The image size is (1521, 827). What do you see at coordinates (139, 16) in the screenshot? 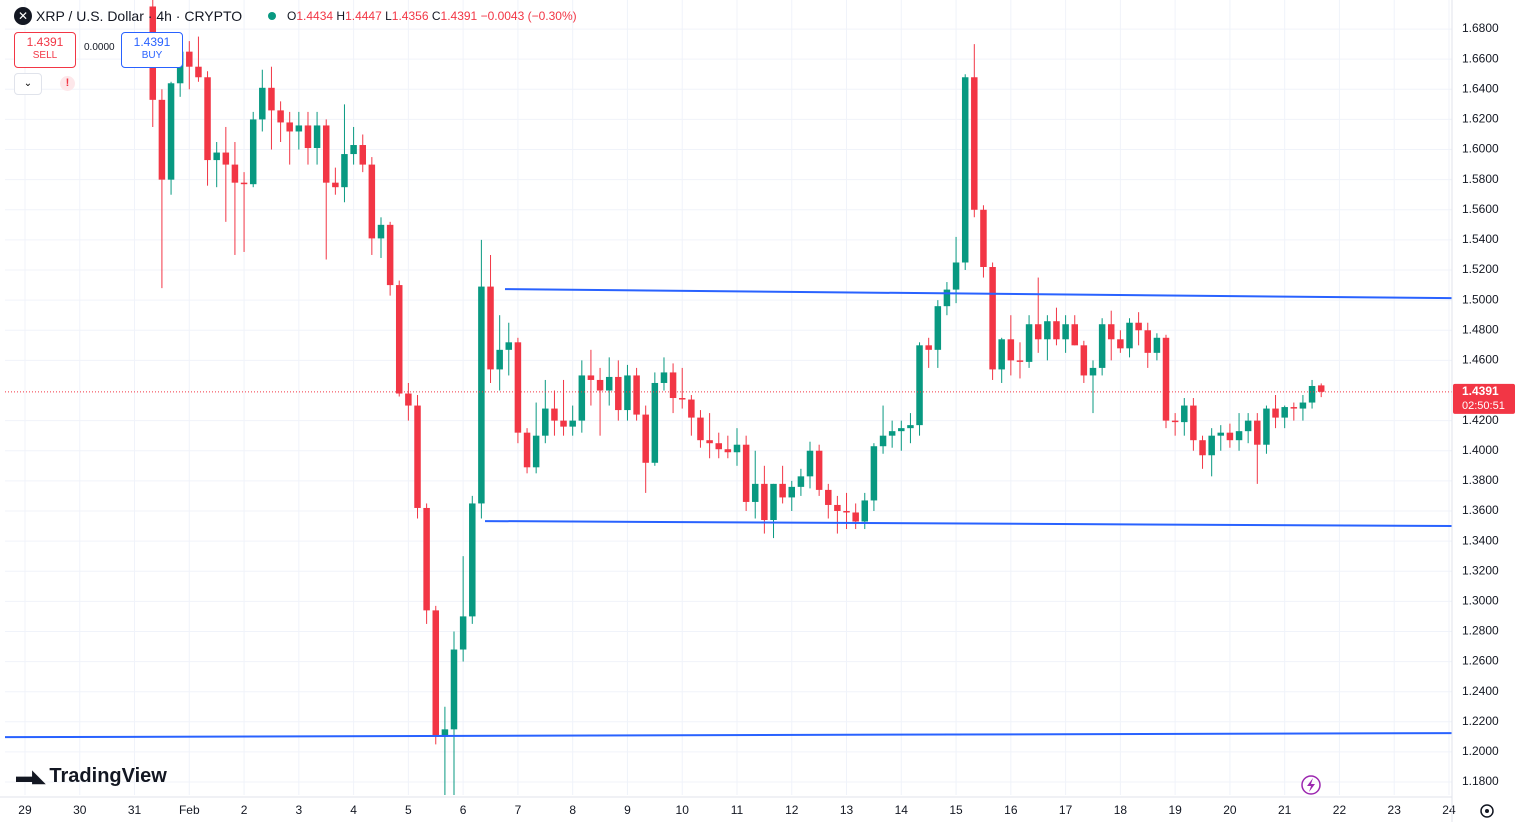
I see `symbol-title: XRP / U.S. Dollar · 4h · CRYPTO` at bounding box center [139, 16].